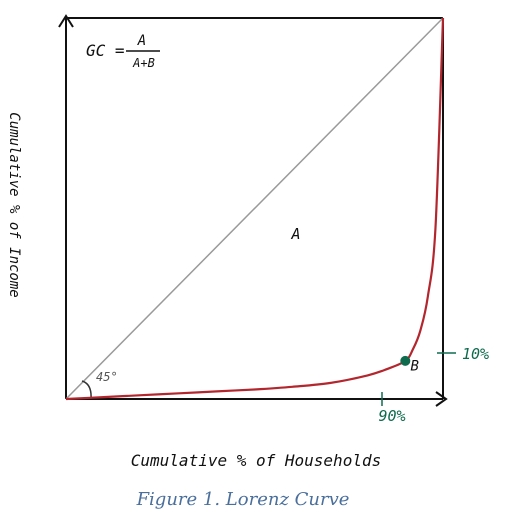 This screenshot has width=506, height=514. Describe the element at coordinates (66, 21) in the screenshot. I see `y-axis-arrowhead` at that location.